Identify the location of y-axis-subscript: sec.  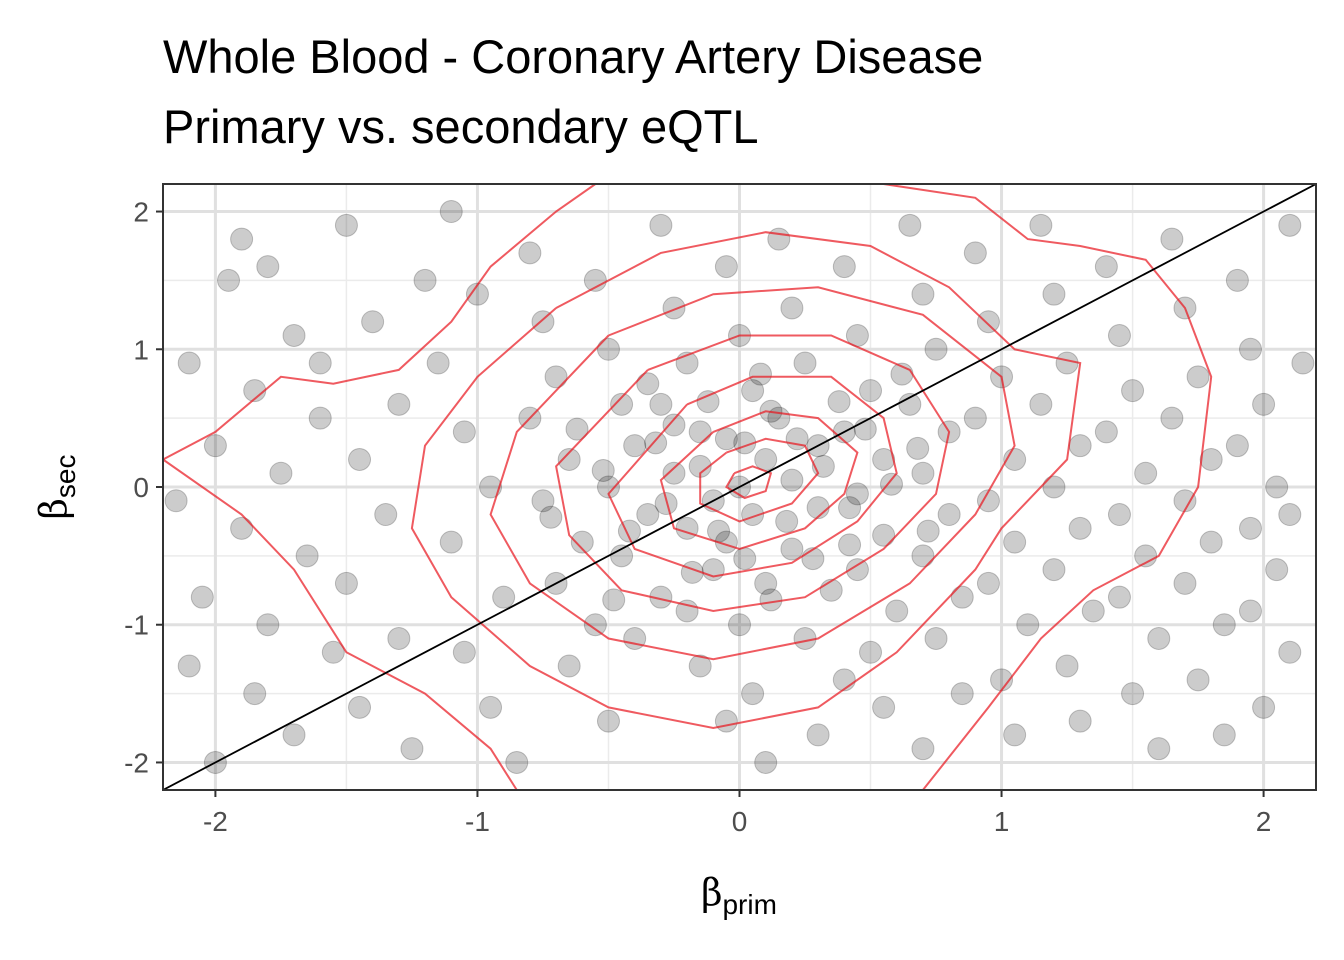
(65, 477).